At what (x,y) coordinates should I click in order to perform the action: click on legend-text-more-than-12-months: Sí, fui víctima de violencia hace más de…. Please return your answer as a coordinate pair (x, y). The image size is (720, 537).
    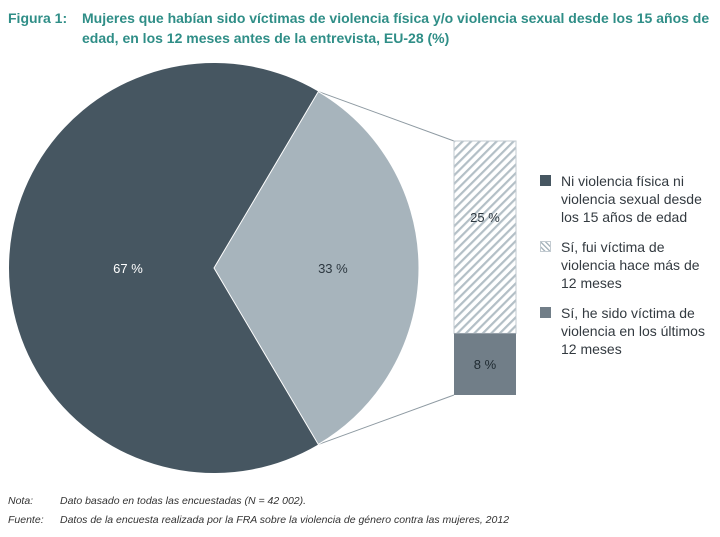
    Looking at the image, I should click on (630, 265).